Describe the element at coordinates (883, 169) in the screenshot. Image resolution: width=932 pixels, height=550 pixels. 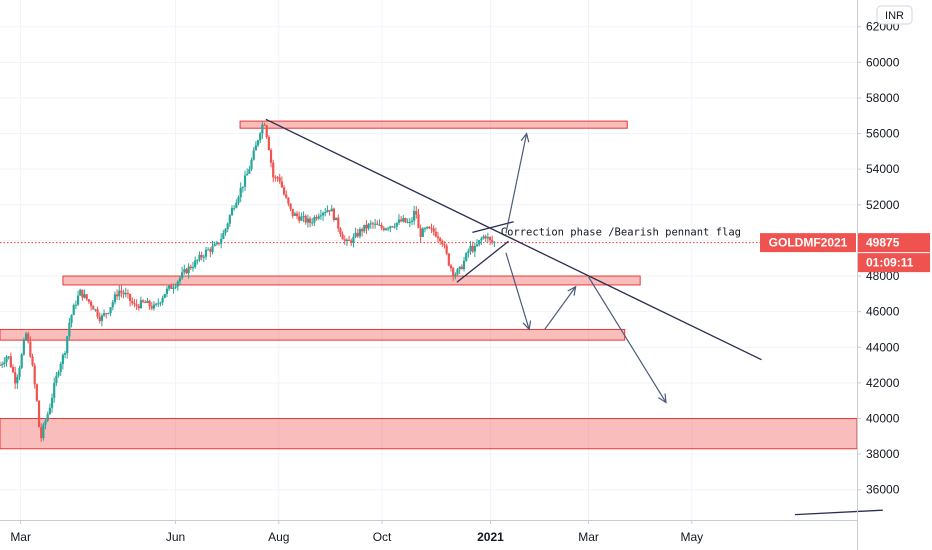
I see `y-tick-label: 54000` at that location.